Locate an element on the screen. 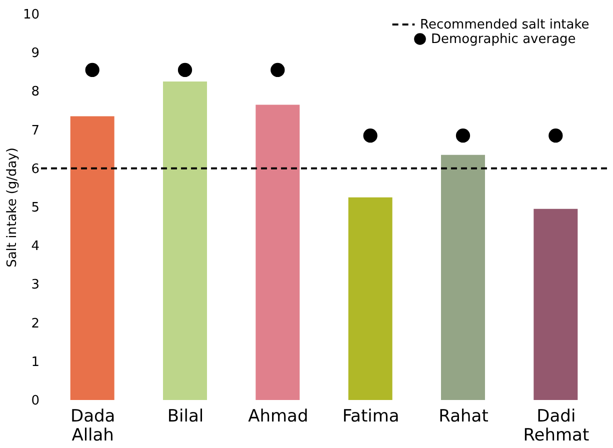  y-tick-label: 0 is located at coordinates (35, 401).